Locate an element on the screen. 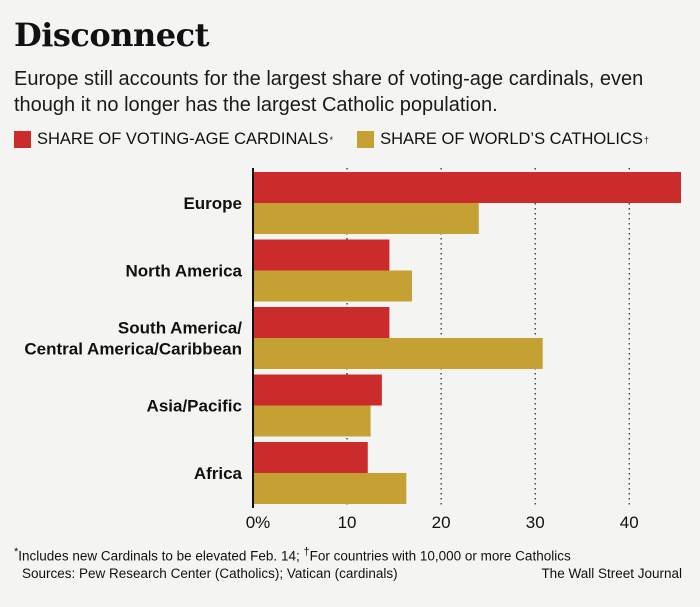 Image resolution: width=700 pixels, height=607 pixels. x-tick-label-0: 0% is located at coordinates (258, 522).